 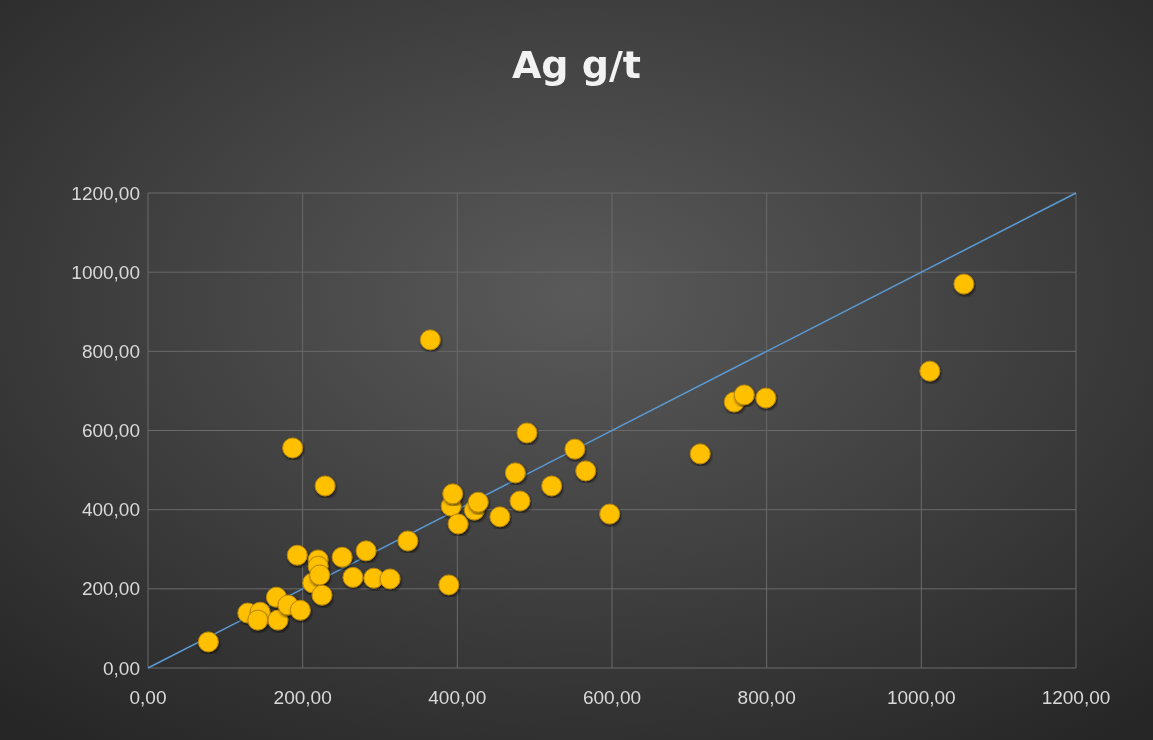 What do you see at coordinates (921, 697) in the screenshot?
I see `x-tick-label: 1000,00` at bounding box center [921, 697].